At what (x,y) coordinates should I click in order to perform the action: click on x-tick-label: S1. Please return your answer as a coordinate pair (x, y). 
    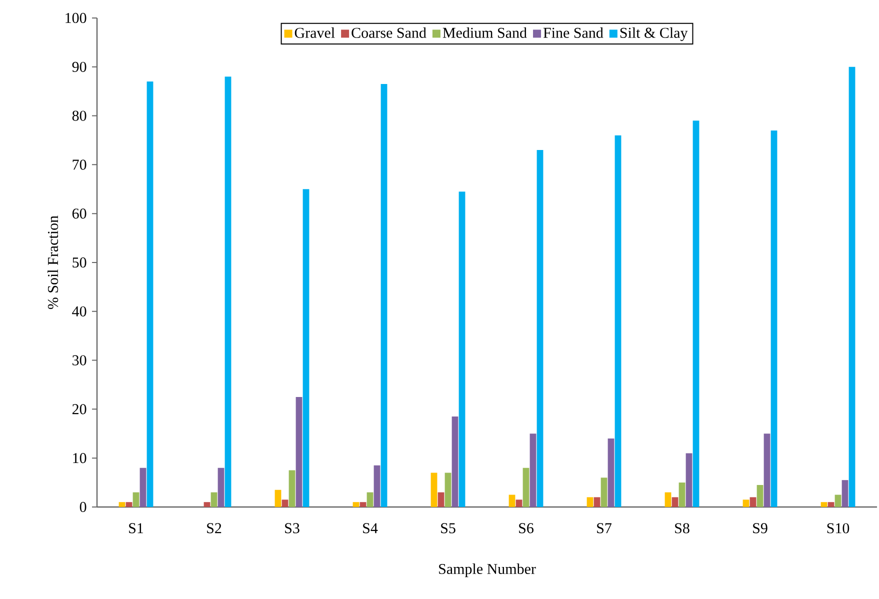
    Looking at the image, I should click on (136, 528).